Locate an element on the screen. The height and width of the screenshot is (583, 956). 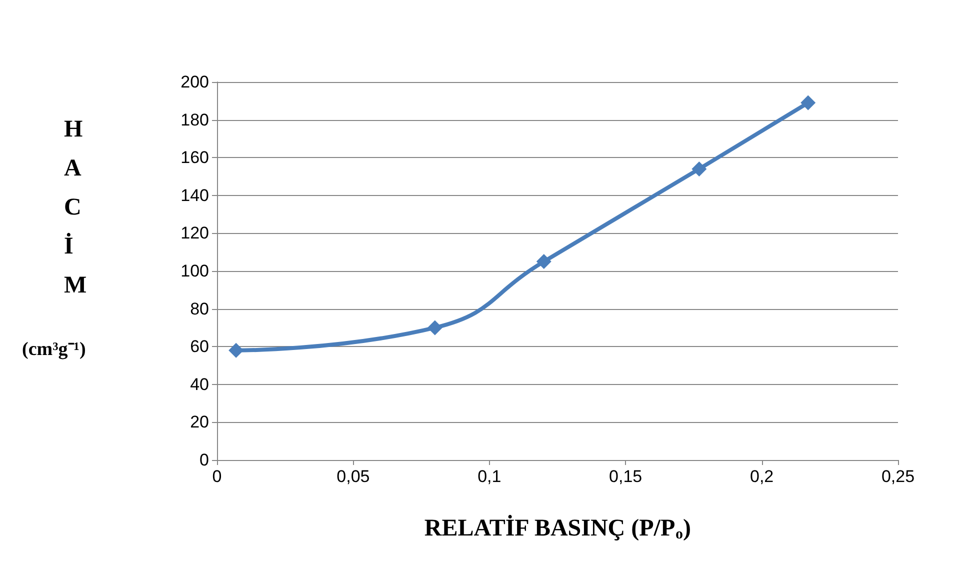
x-tick-label: 0,2 is located at coordinates (762, 476).